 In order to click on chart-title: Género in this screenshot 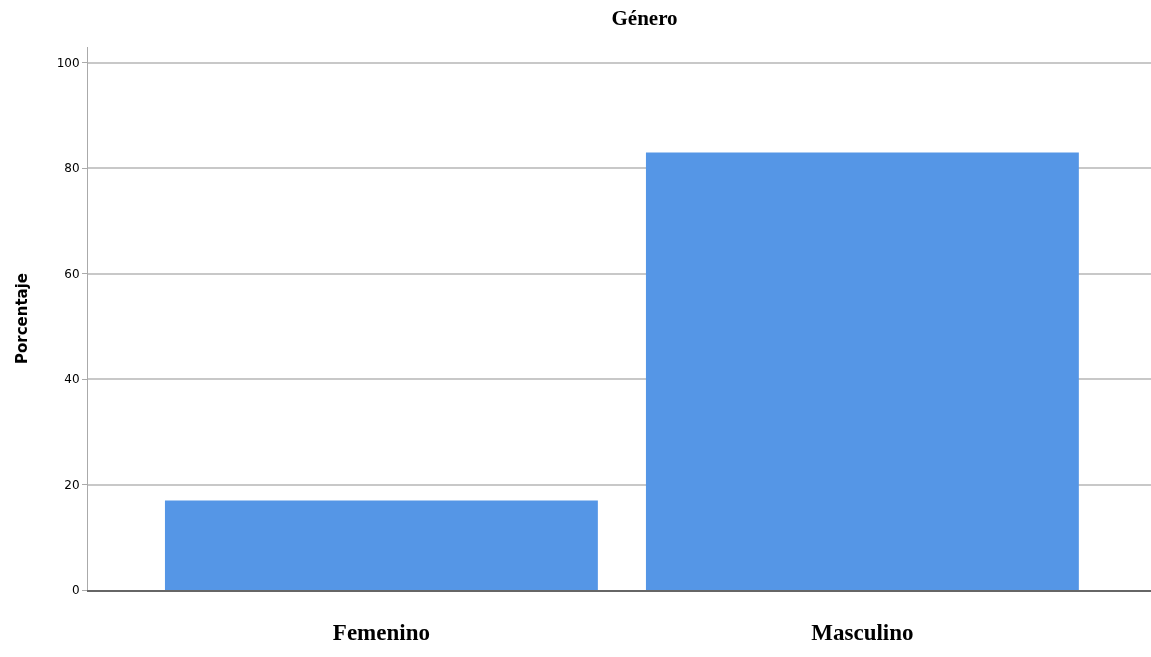, I will do `click(644, 17)`.